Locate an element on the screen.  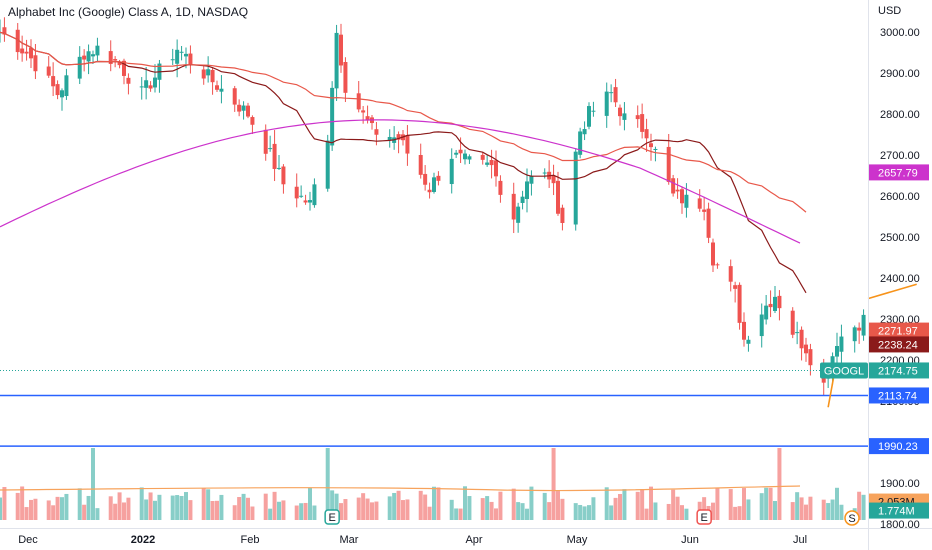
time-tick-label: Jul is located at coordinates (800, 540).